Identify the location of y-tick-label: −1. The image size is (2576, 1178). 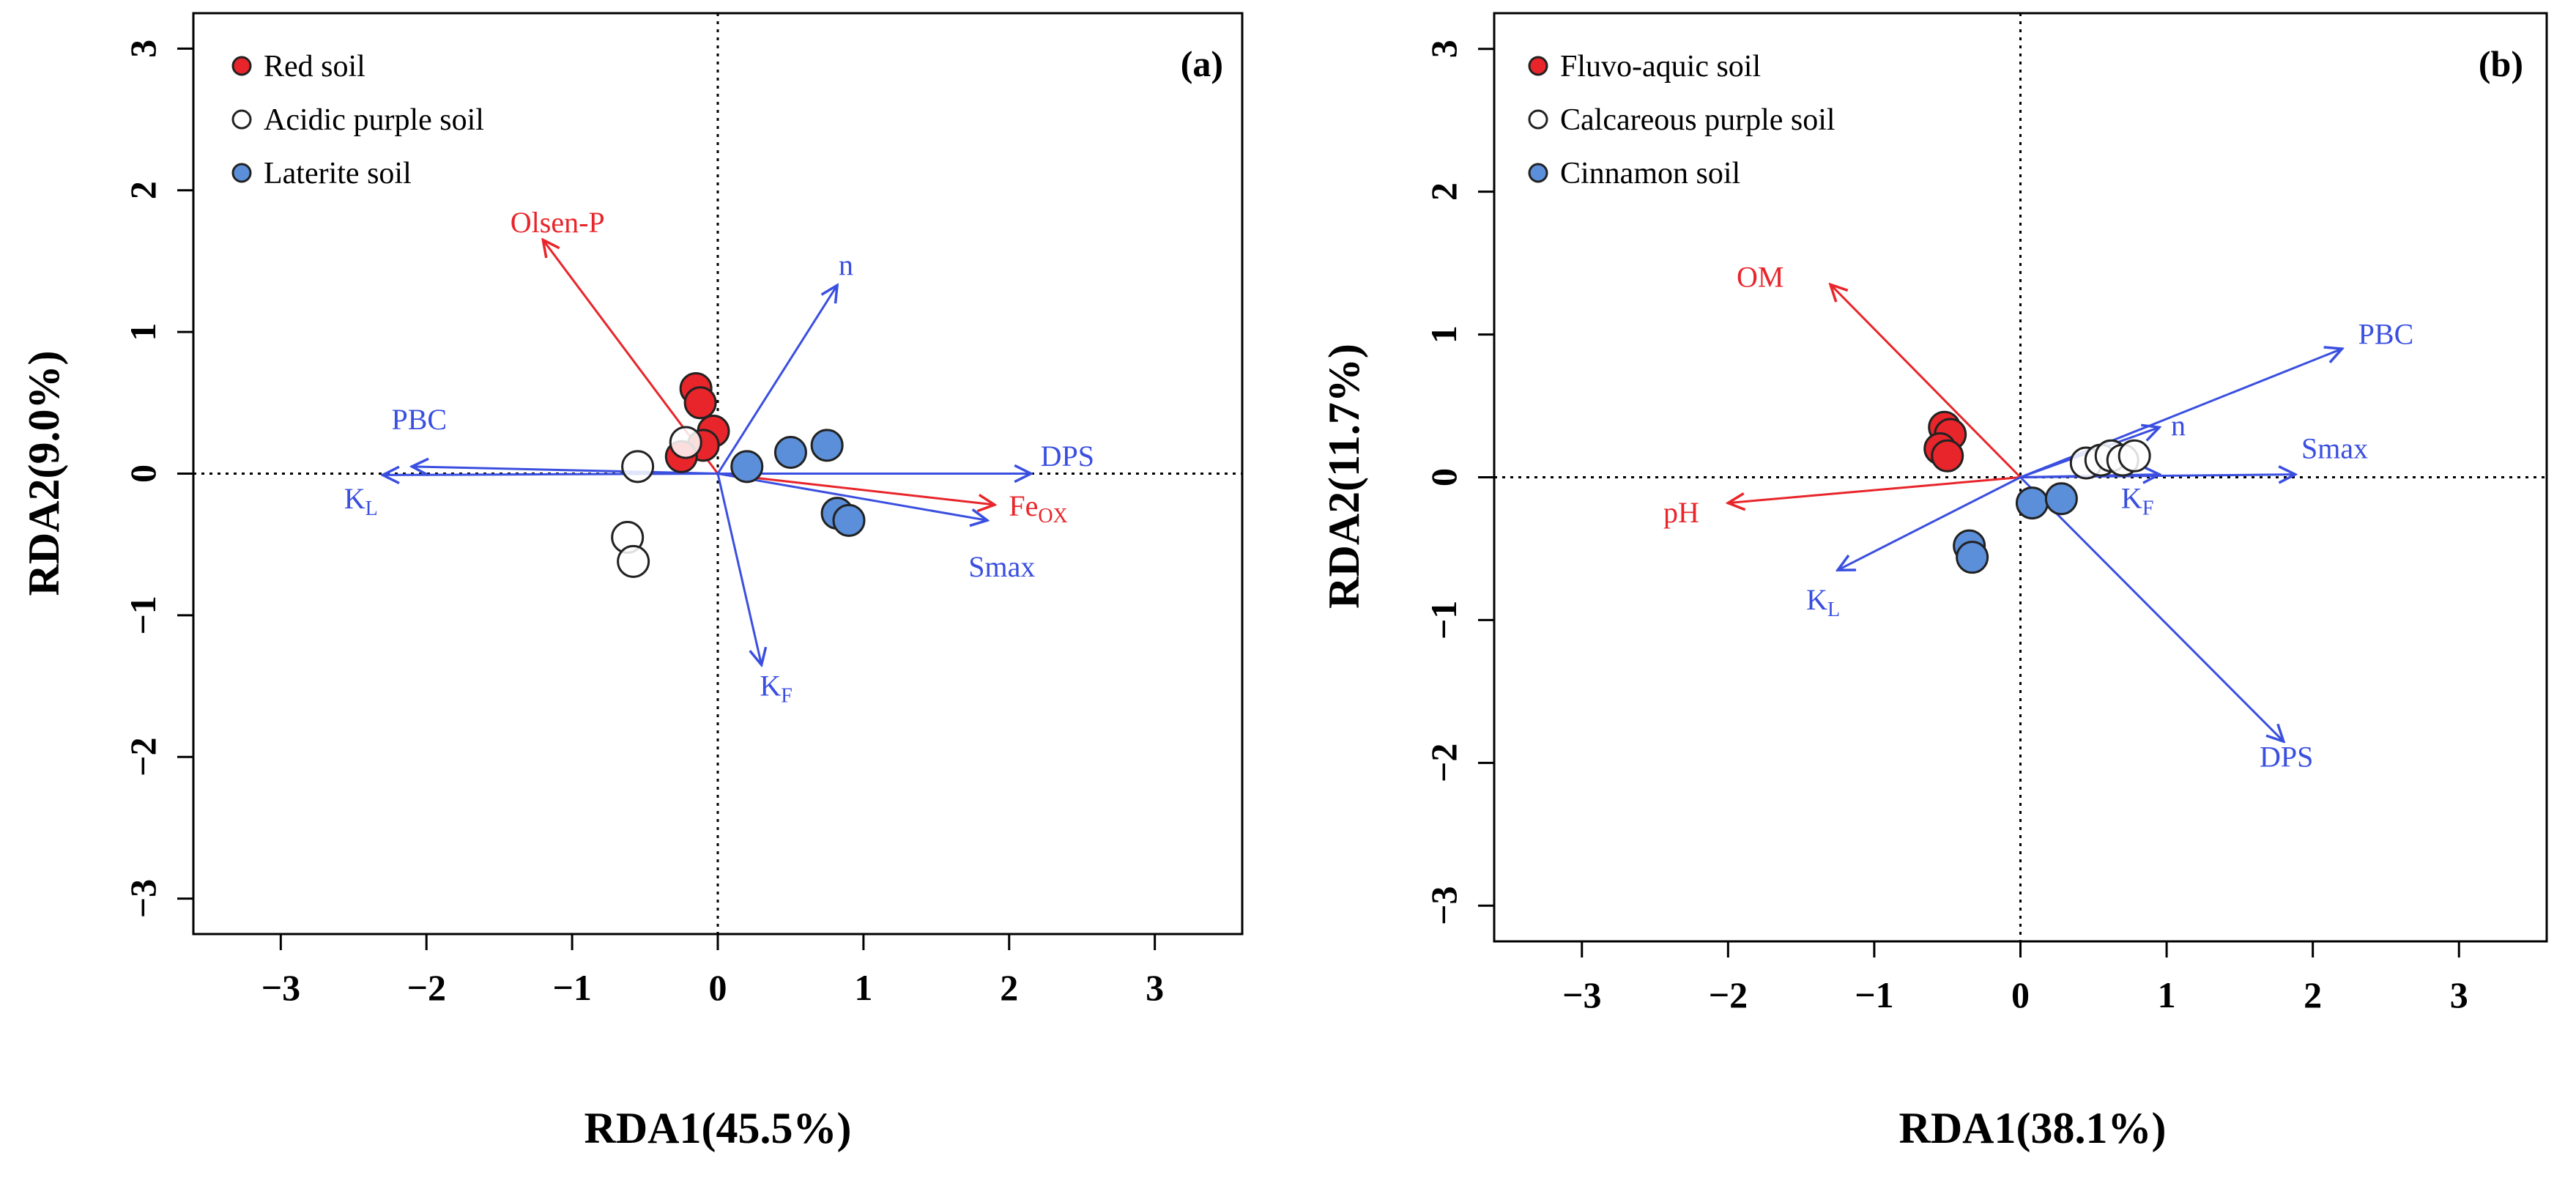
(1443, 620).